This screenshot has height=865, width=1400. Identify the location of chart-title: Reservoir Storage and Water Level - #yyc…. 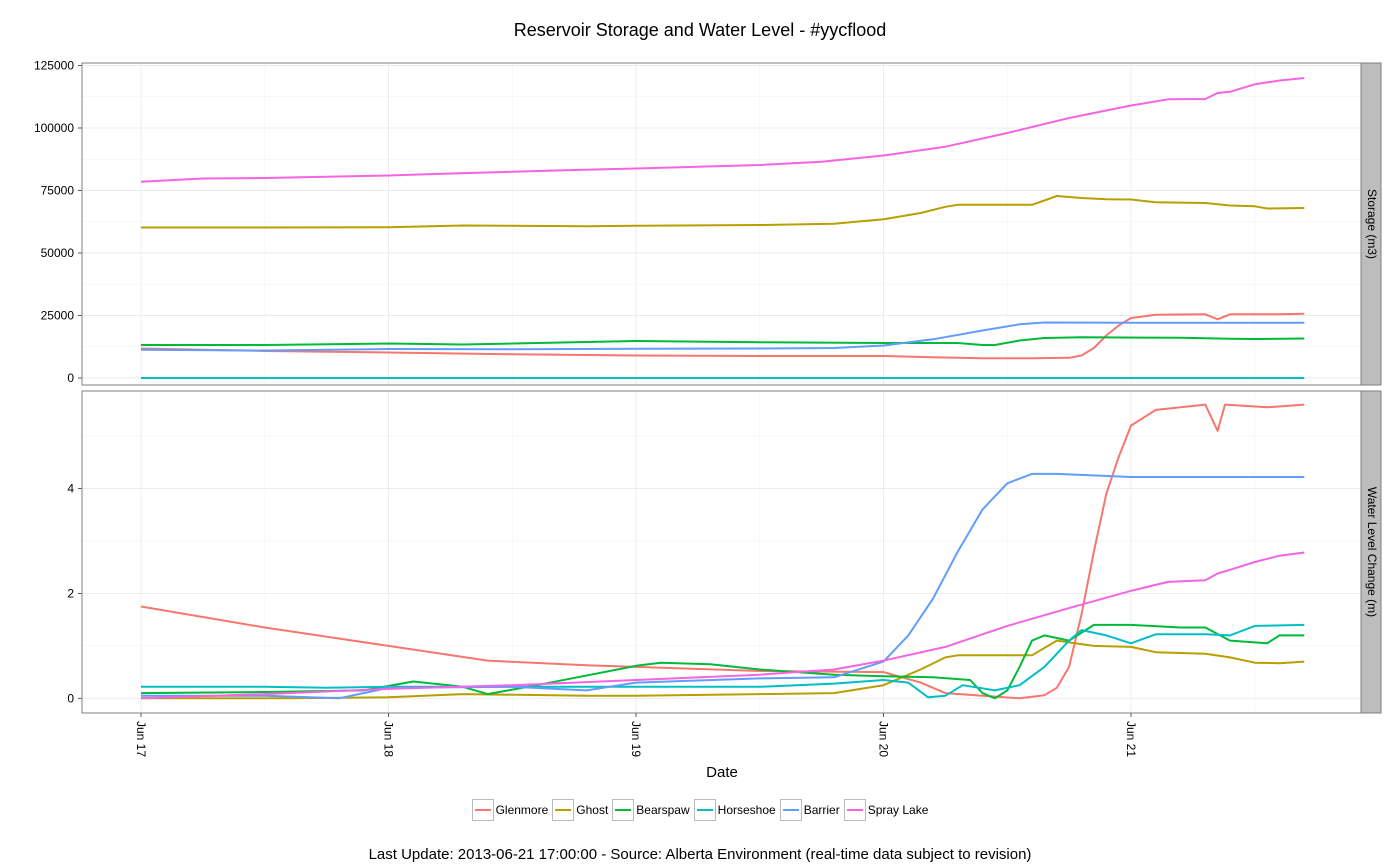
(700, 30).